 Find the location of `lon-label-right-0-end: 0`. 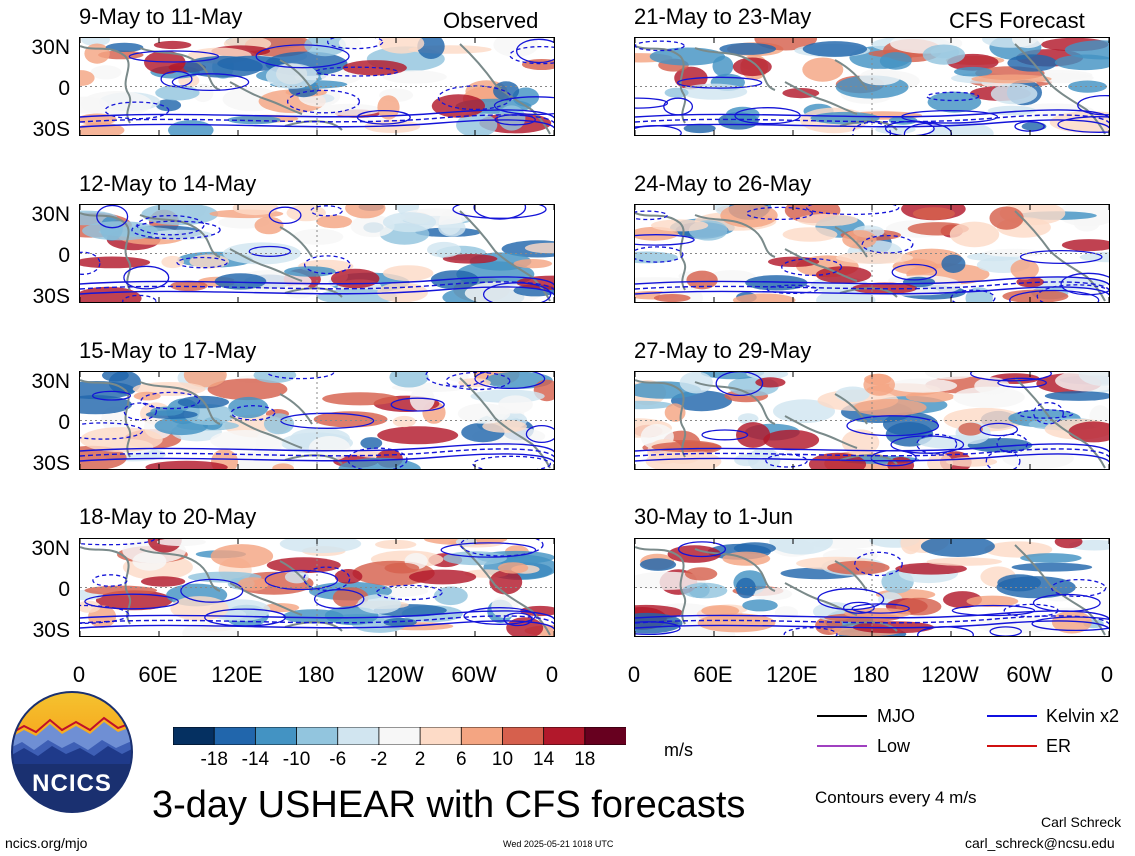

lon-label-right-0-end: 0 is located at coordinates (1107, 674).